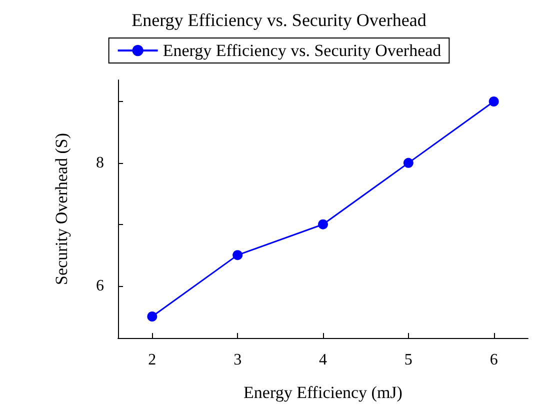 This screenshot has height=412, width=558. What do you see at coordinates (494, 360) in the screenshot?
I see `x-tick-label: 6` at bounding box center [494, 360].